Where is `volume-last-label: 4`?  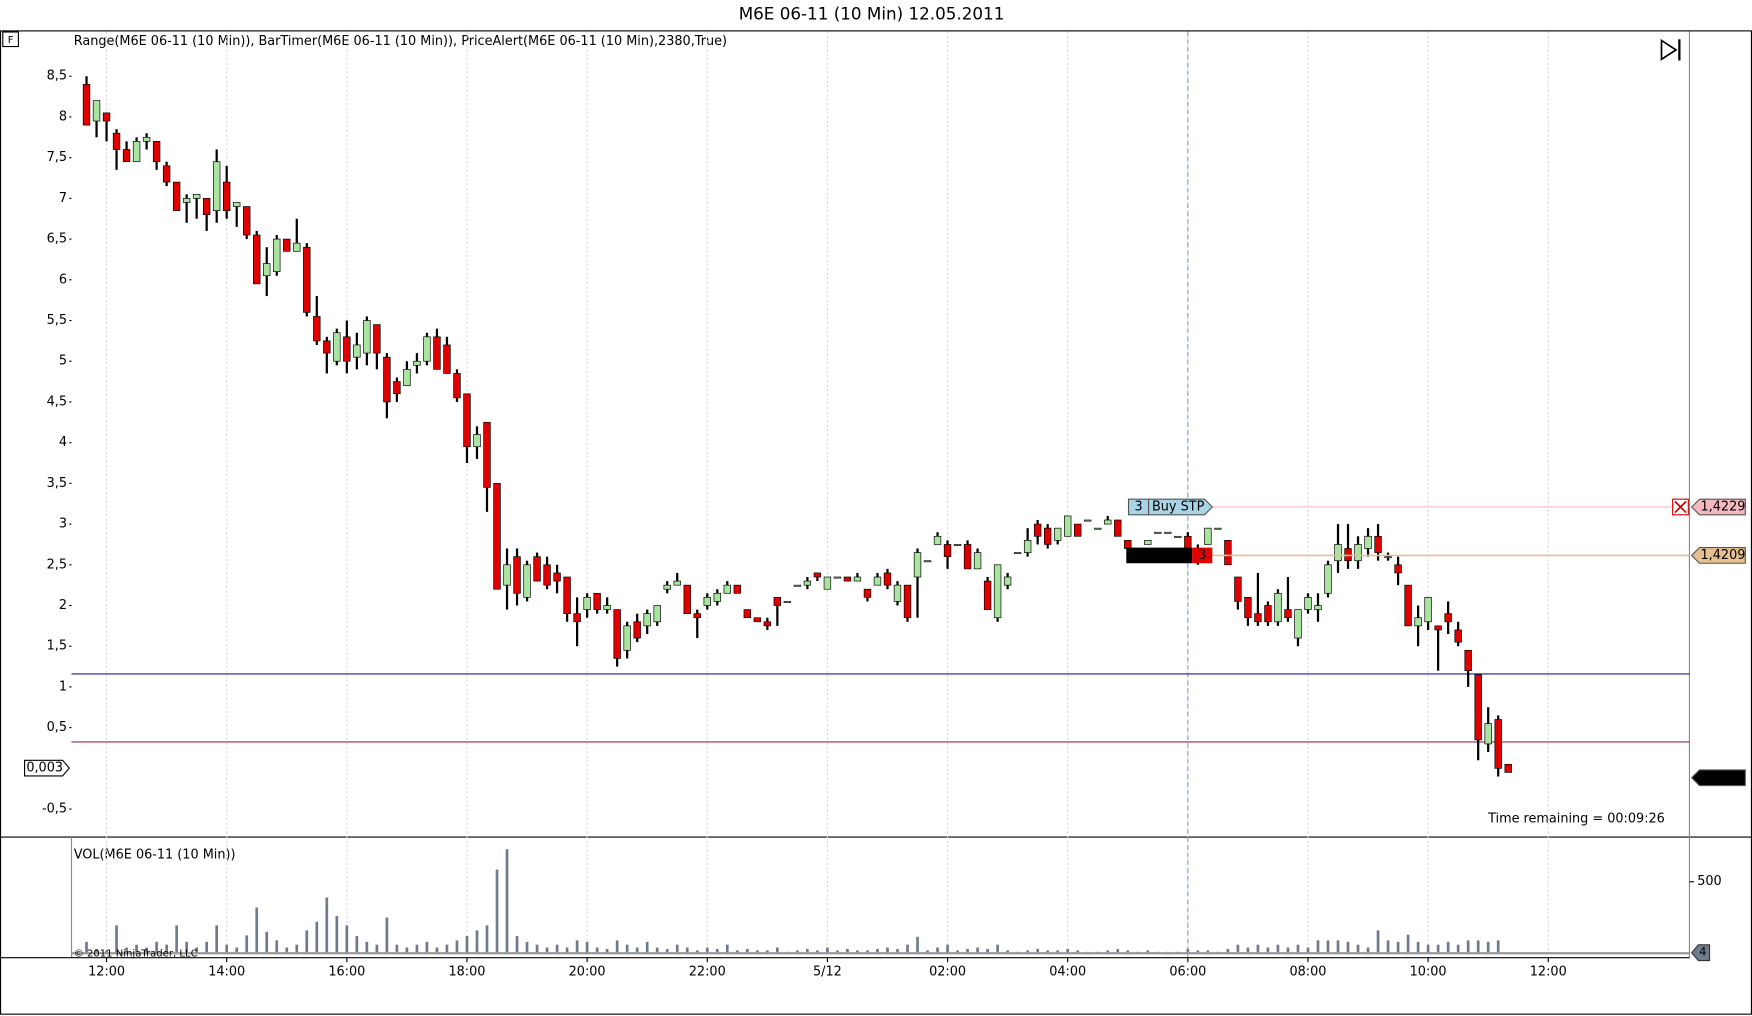 volume-last-label: 4 is located at coordinates (1702, 952).